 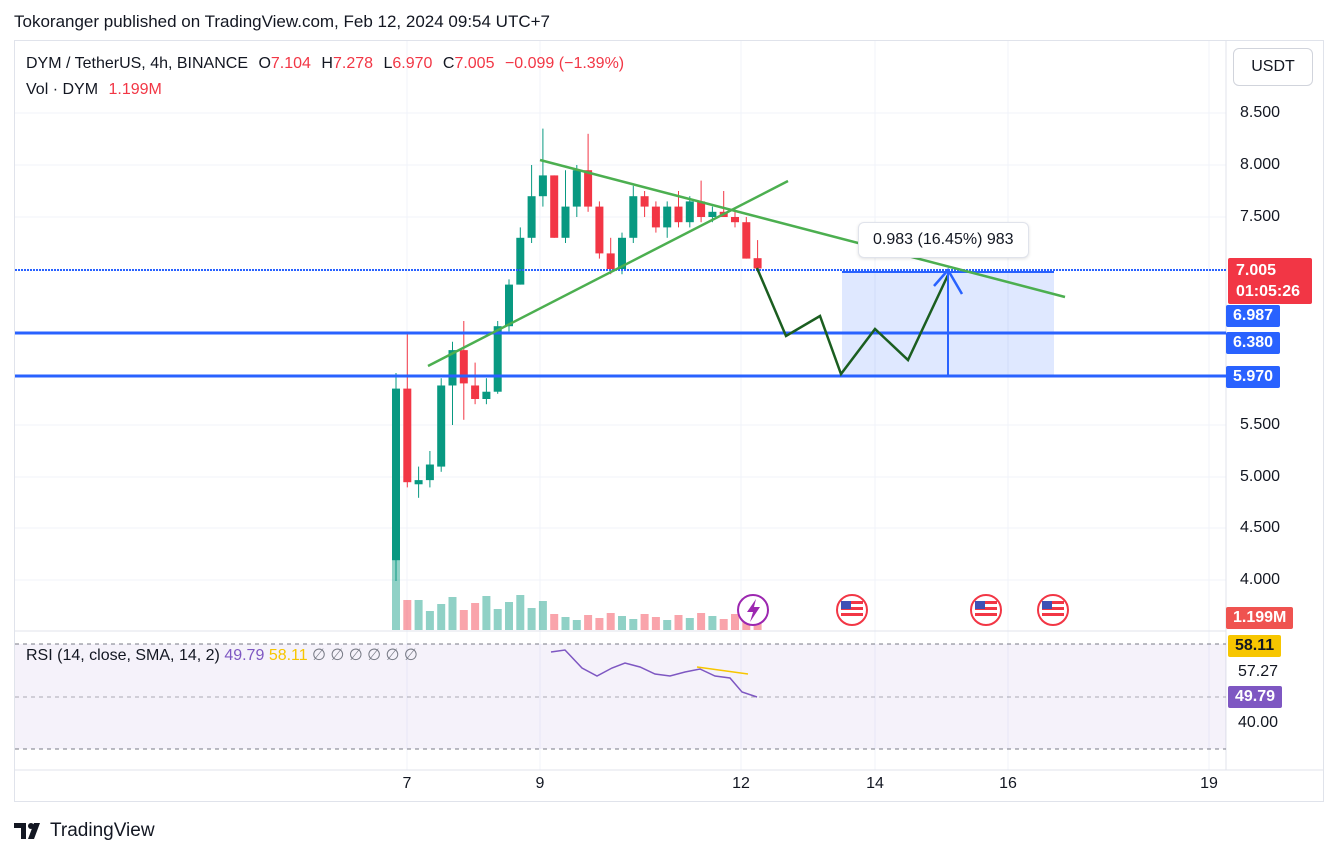 What do you see at coordinates (1260, 527) in the screenshot?
I see `price-tick: 4.500` at bounding box center [1260, 527].